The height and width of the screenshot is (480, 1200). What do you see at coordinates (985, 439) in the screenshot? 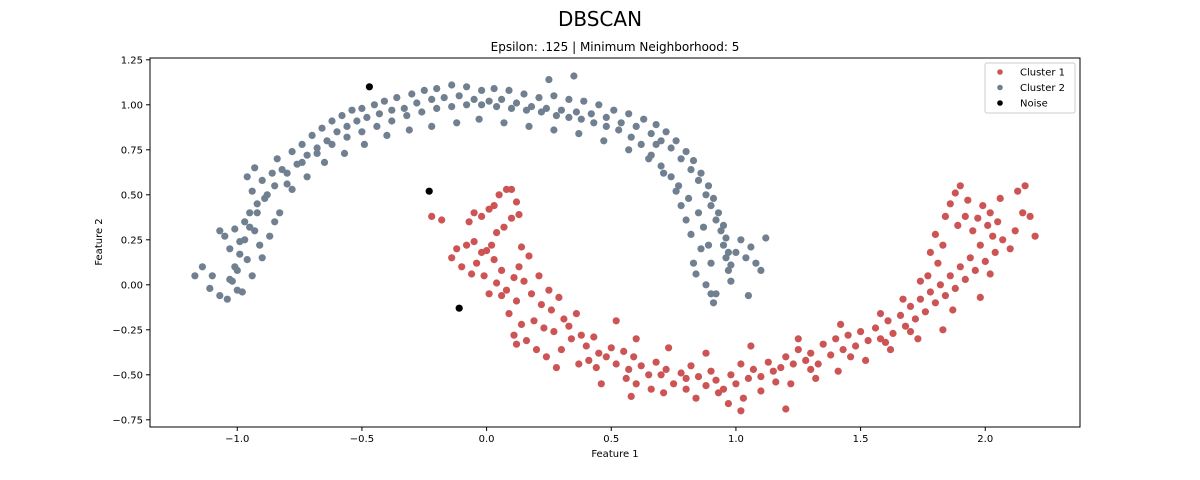
I see `x-tick-label: 2.0` at bounding box center [985, 439].